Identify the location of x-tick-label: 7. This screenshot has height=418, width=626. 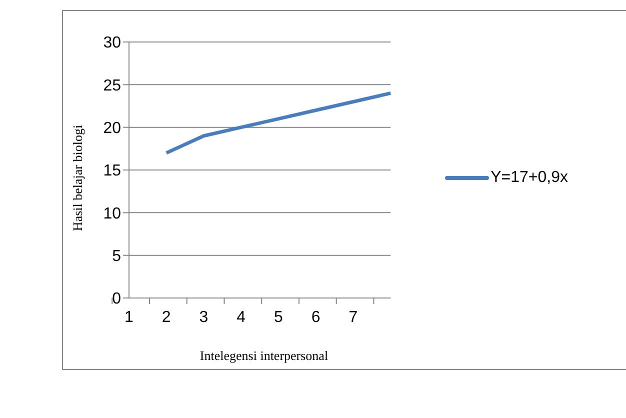
(353, 317).